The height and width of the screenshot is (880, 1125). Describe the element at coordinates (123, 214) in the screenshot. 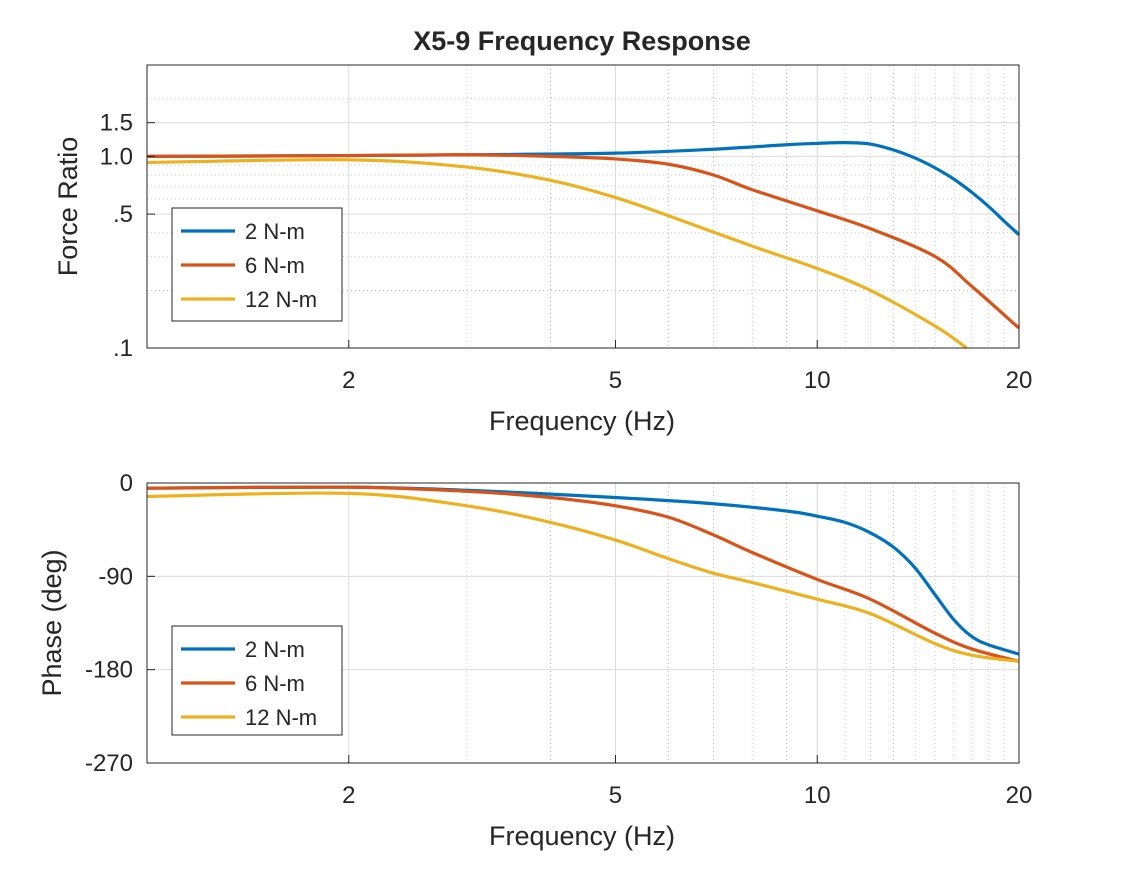

I see `y-tick-label: .5` at that location.